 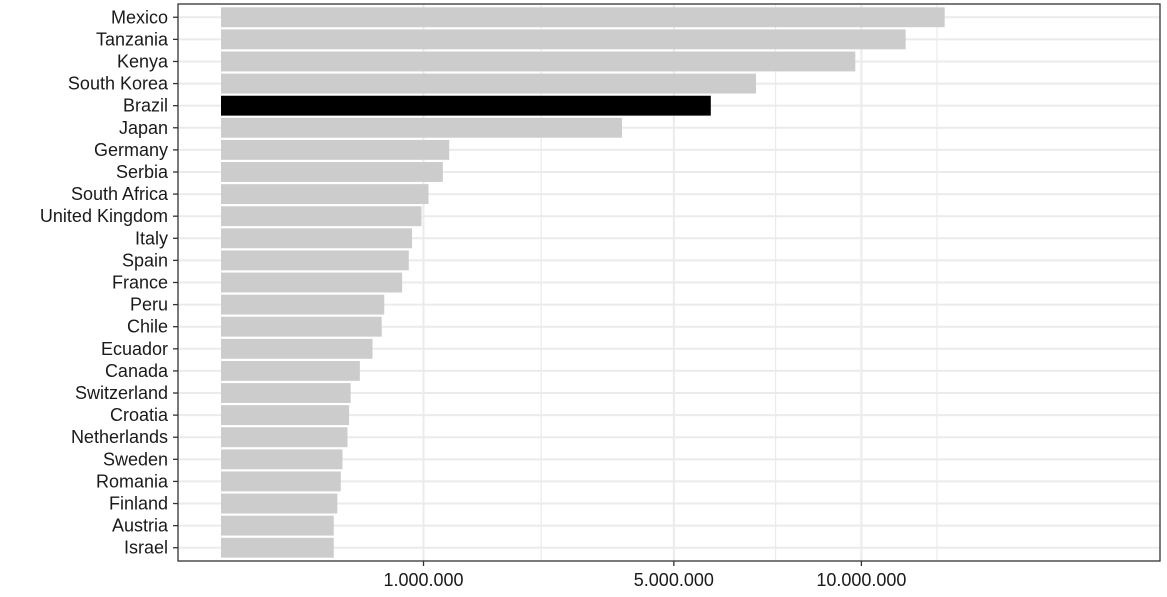 I want to click on y-tick-label: Ecuador, so click(x=134, y=349).